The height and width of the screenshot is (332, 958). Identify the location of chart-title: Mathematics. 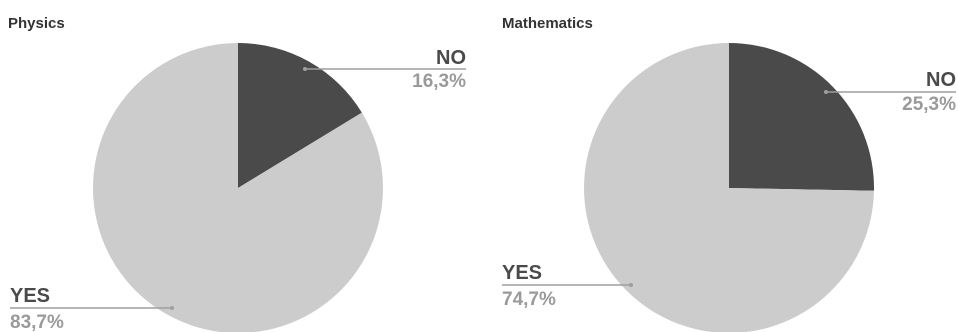
(547, 23).